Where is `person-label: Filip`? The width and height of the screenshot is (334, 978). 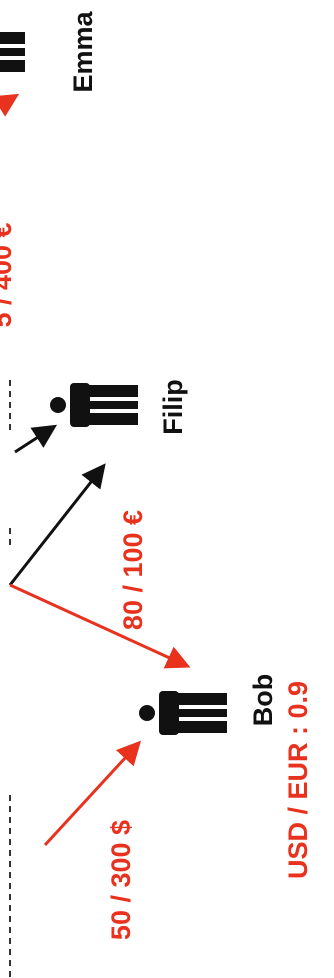
person-label: Filip is located at coordinates (173, 407).